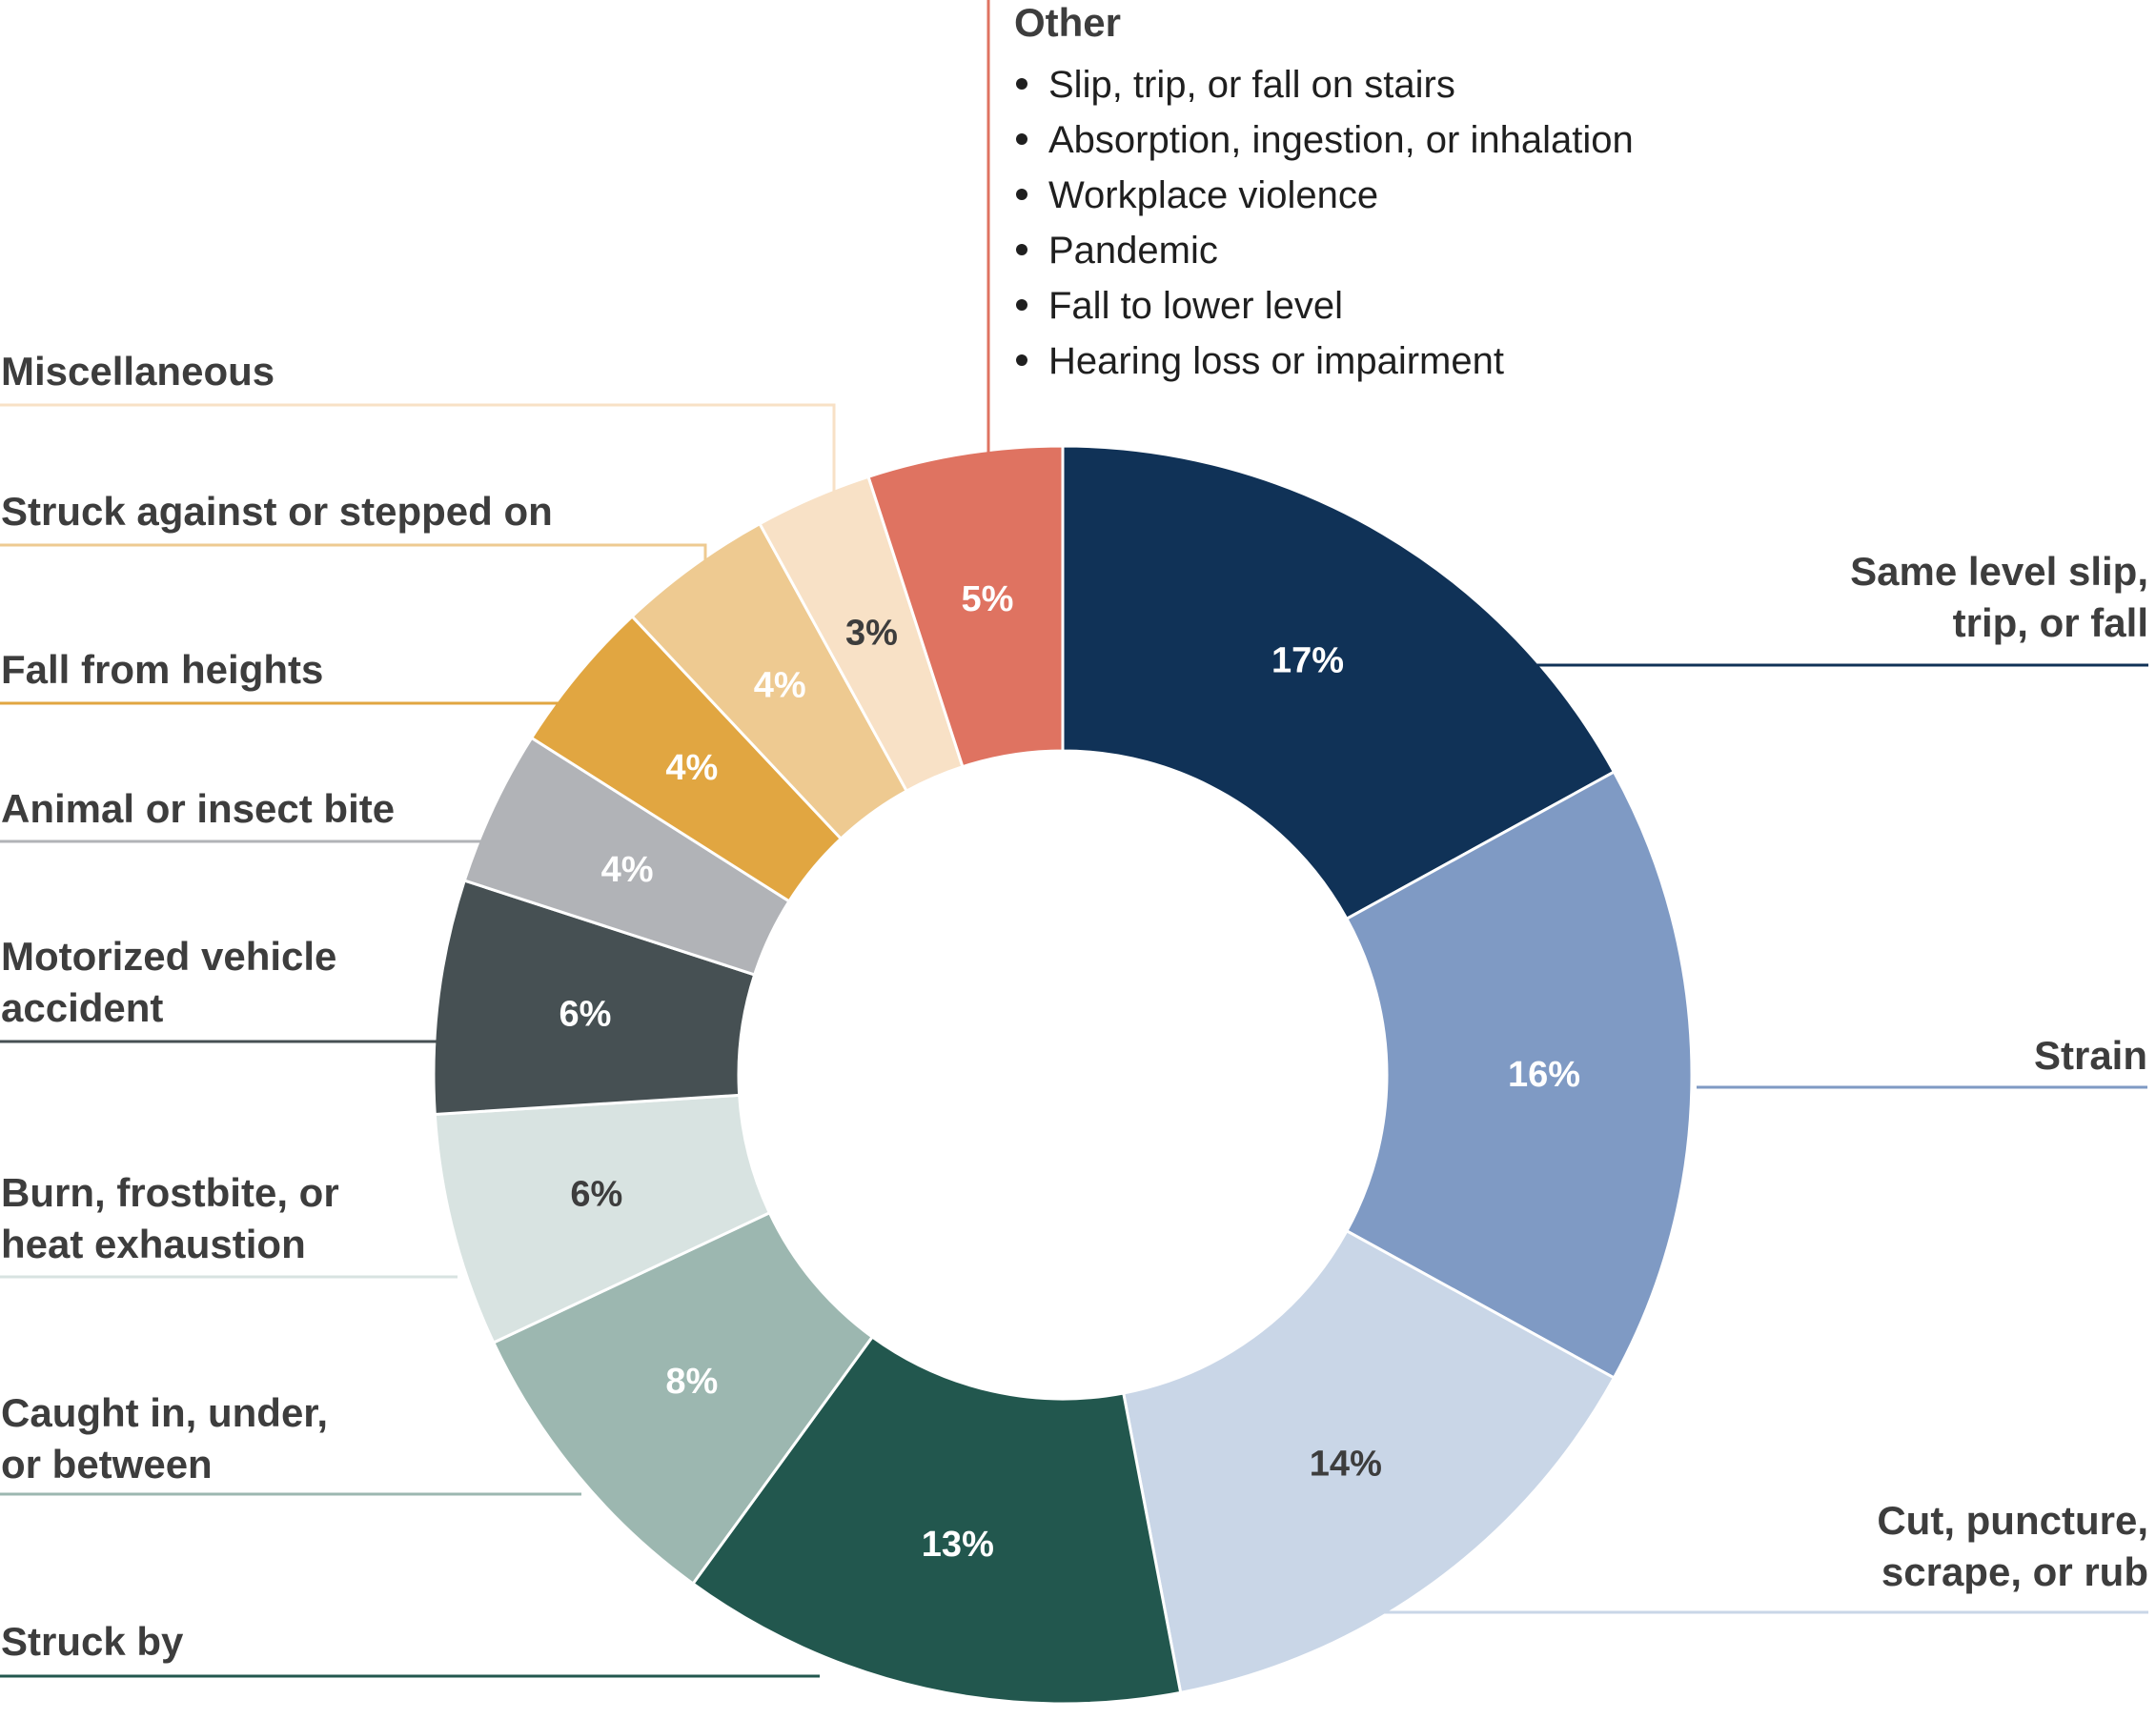 The image size is (2156, 1719). I want to click on label-fall-from-heights: Fall from heights, so click(162, 669).